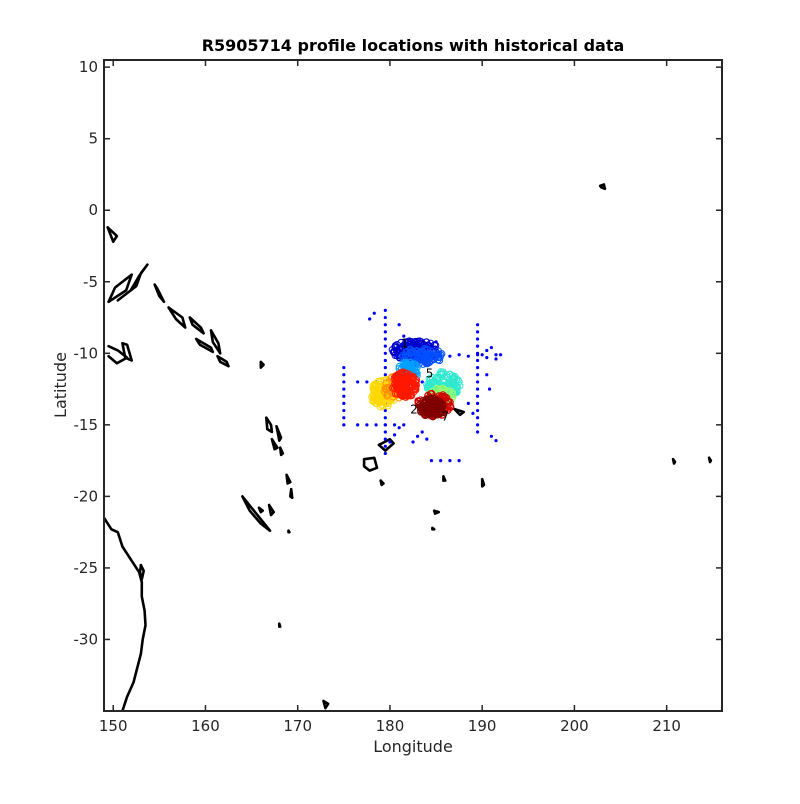 The width and height of the screenshot is (800, 804). Describe the element at coordinates (86, 496) in the screenshot. I see `y-tick-label: -20` at that location.